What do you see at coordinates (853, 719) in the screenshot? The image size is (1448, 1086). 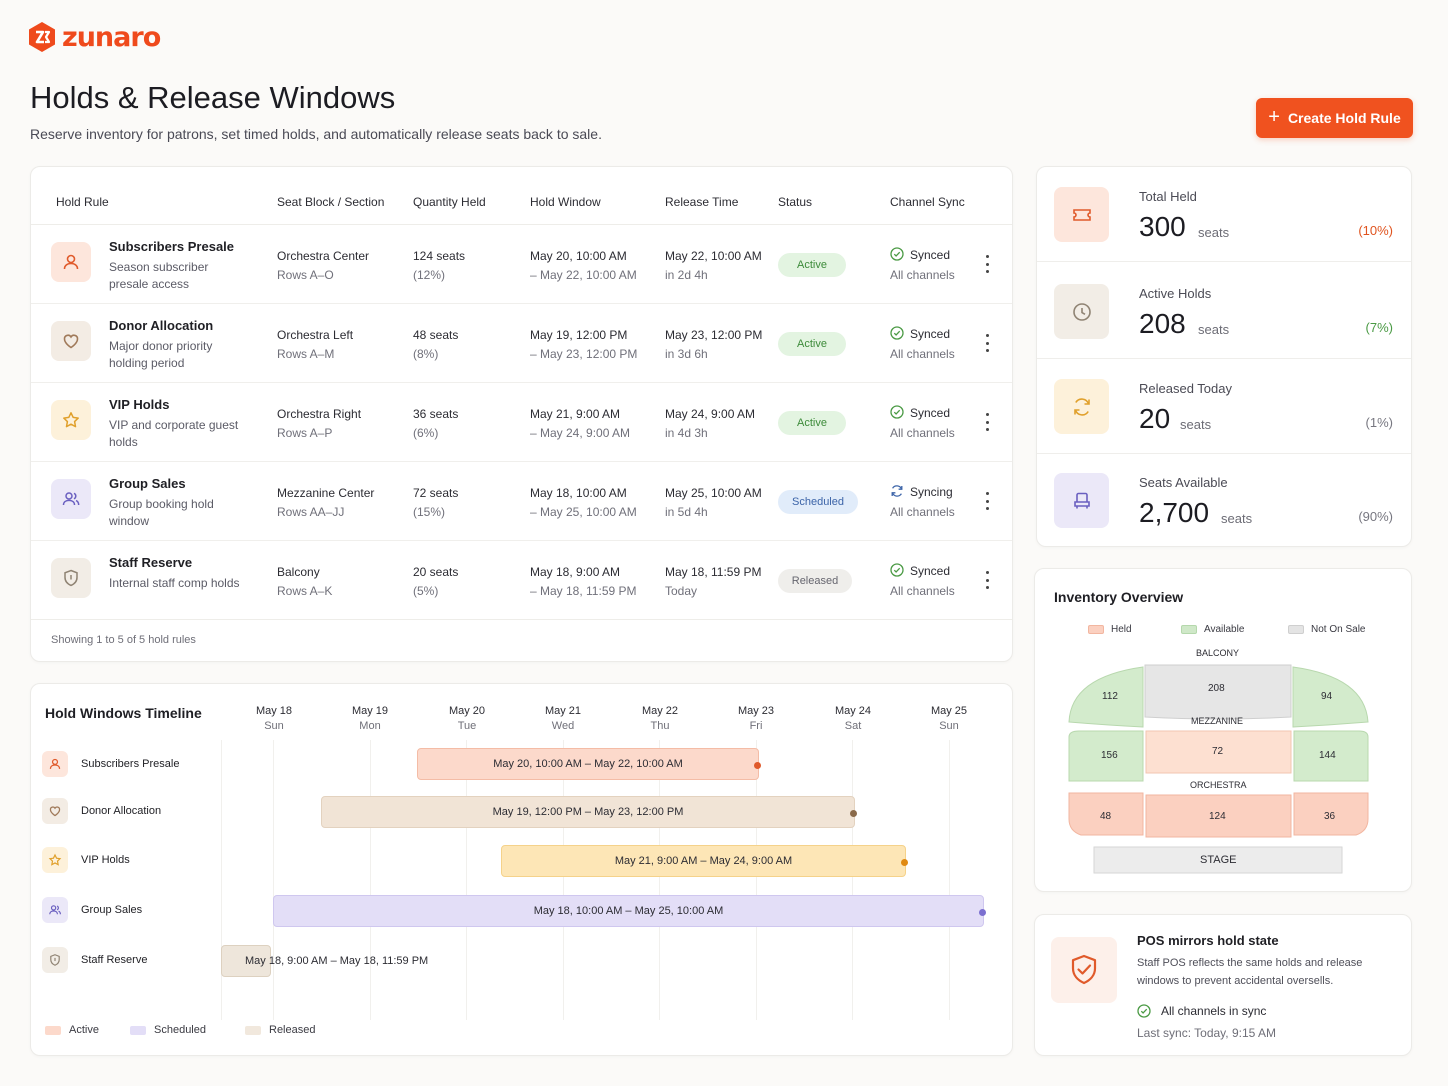 I see `timeline-day: May 24 Sat` at bounding box center [853, 719].